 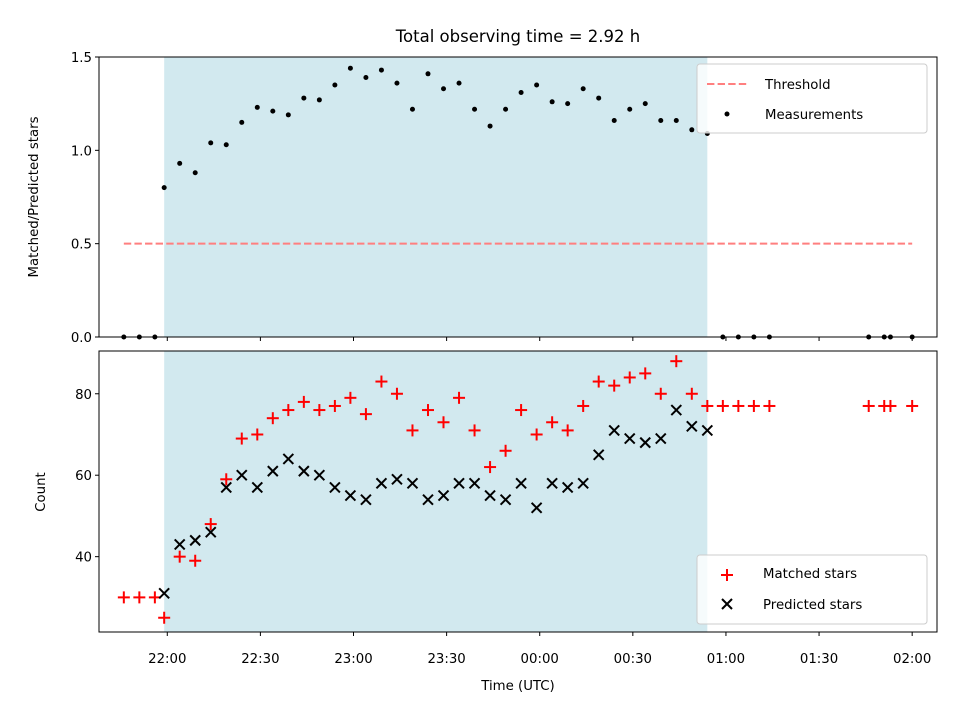 I want to click on legend-measurements-swatch, so click(x=727, y=114).